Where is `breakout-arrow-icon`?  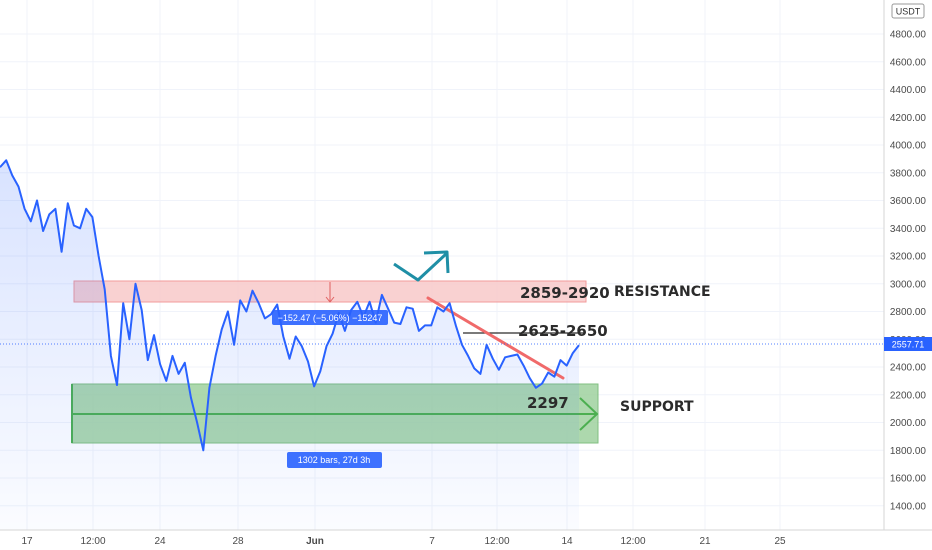
breakout-arrow-icon is located at coordinates (420, 267).